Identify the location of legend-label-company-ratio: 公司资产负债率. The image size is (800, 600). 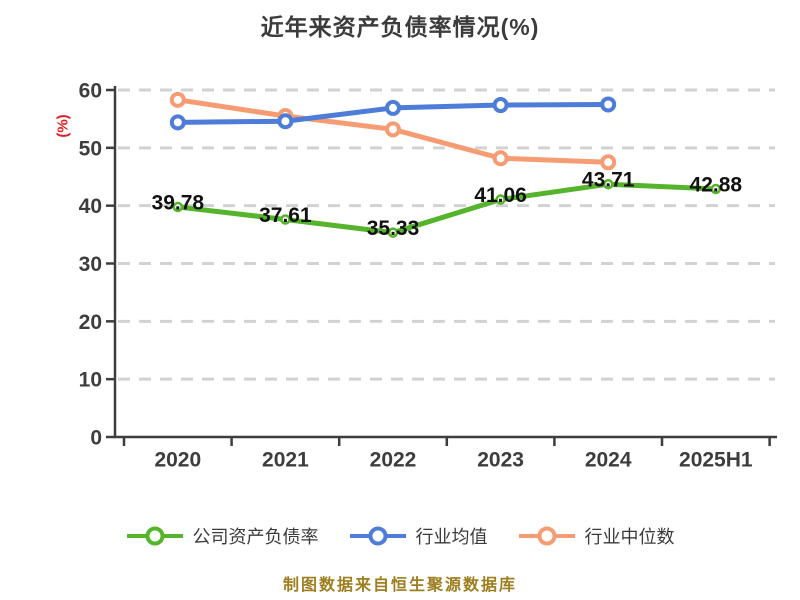
(255, 537).